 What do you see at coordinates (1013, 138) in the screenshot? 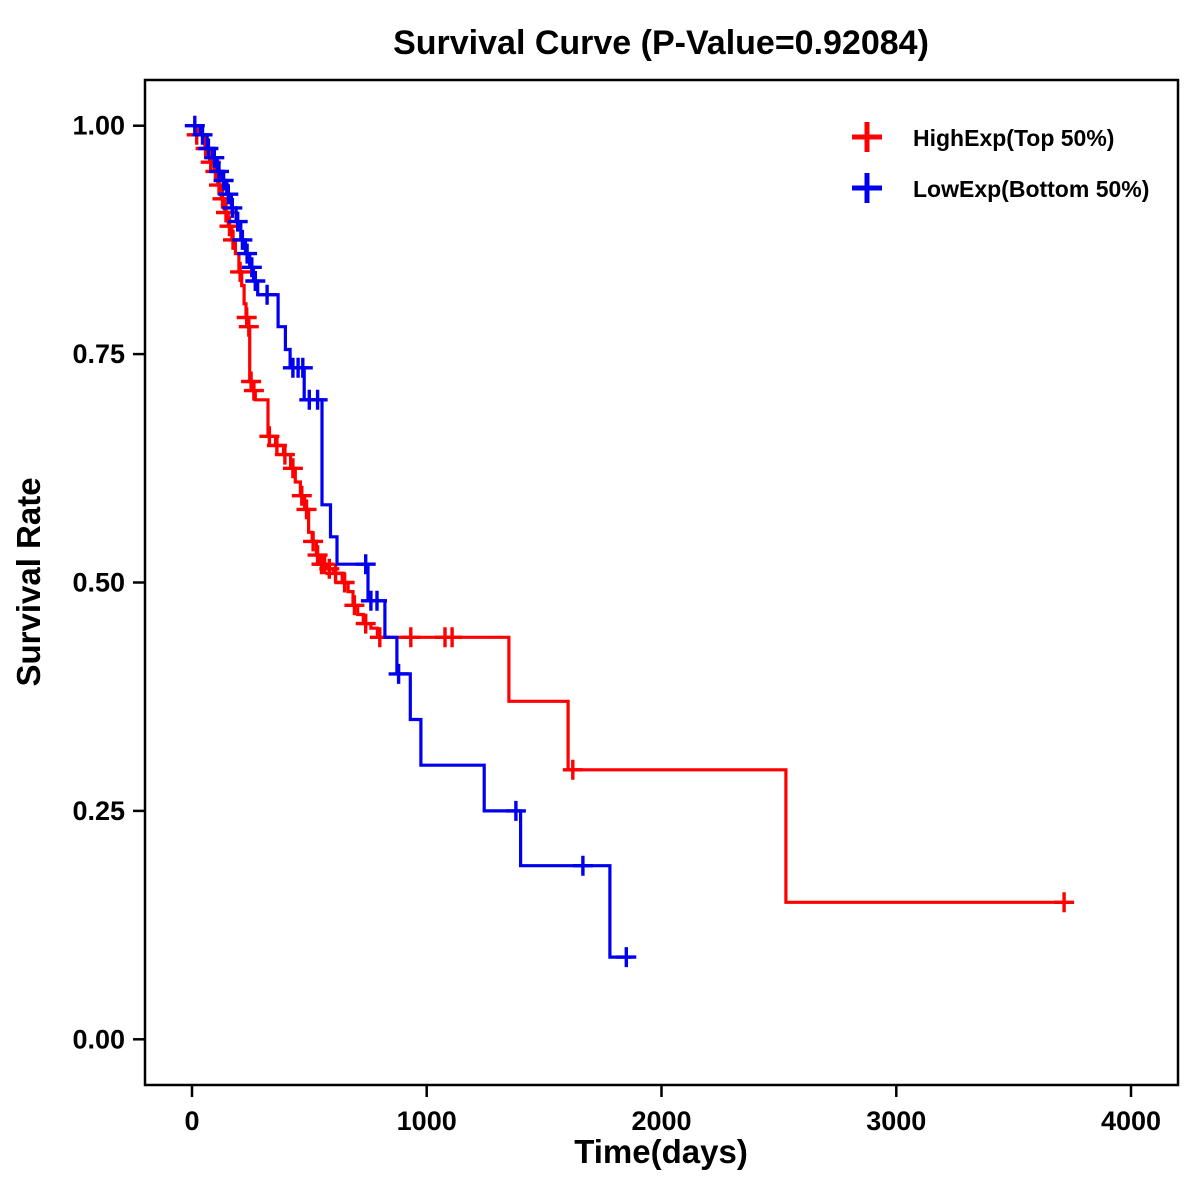
I see `legend-label-highexp: HighExp(Top 50%)` at bounding box center [1013, 138].